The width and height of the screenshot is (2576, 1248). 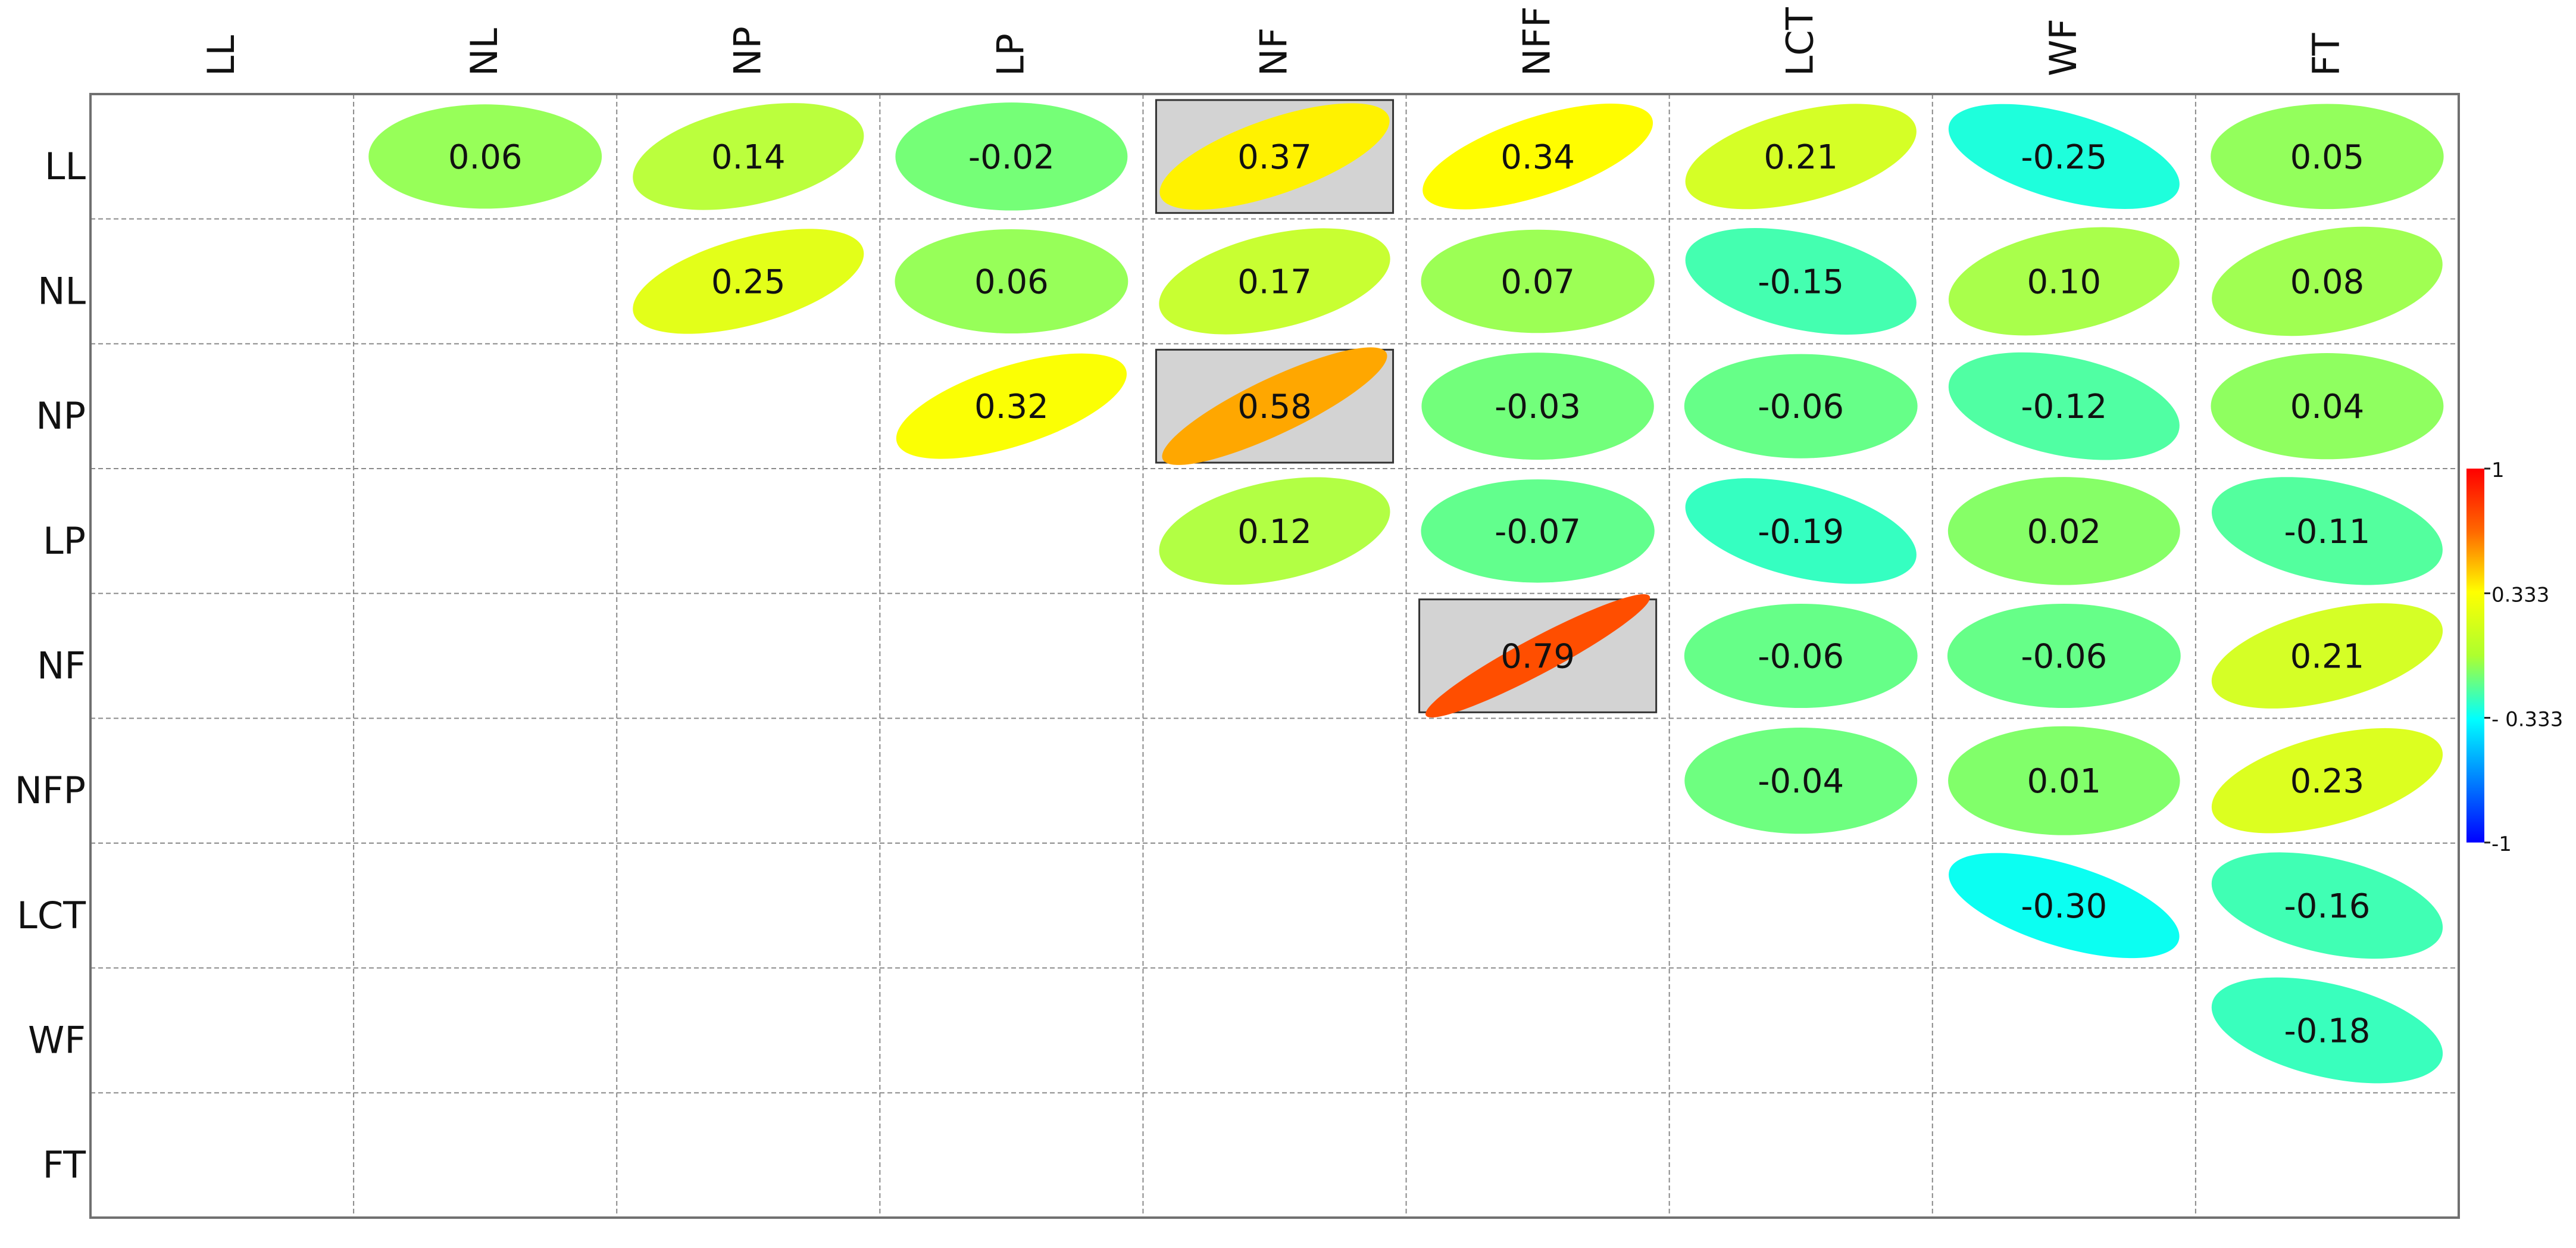 I want to click on row-label: WF, so click(x=57, y=1040).